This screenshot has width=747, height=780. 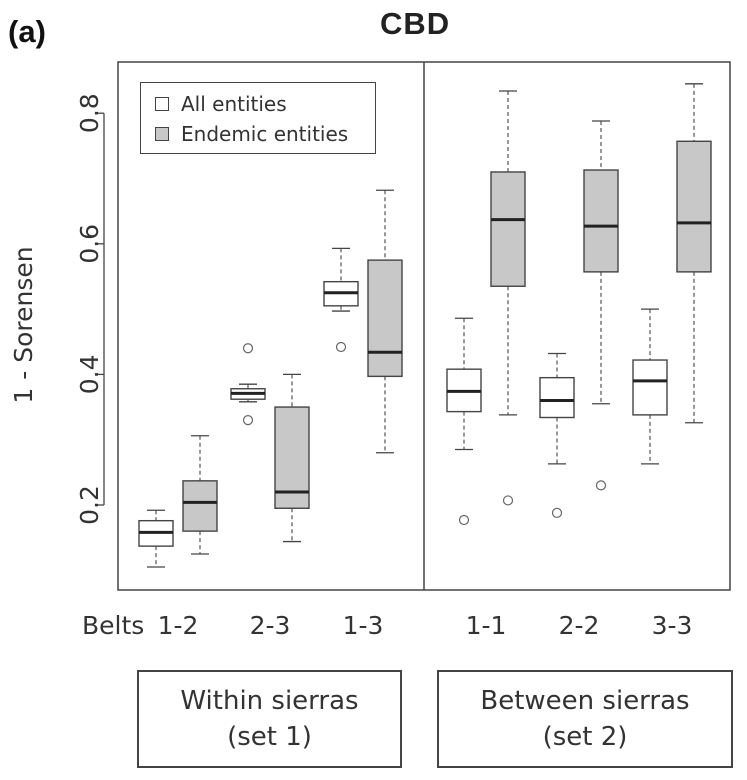 What do you see at coordinates (258, 118) in the screenshot?
I see `legend: All entities Endemic entities` at bounding box center [258, 118].